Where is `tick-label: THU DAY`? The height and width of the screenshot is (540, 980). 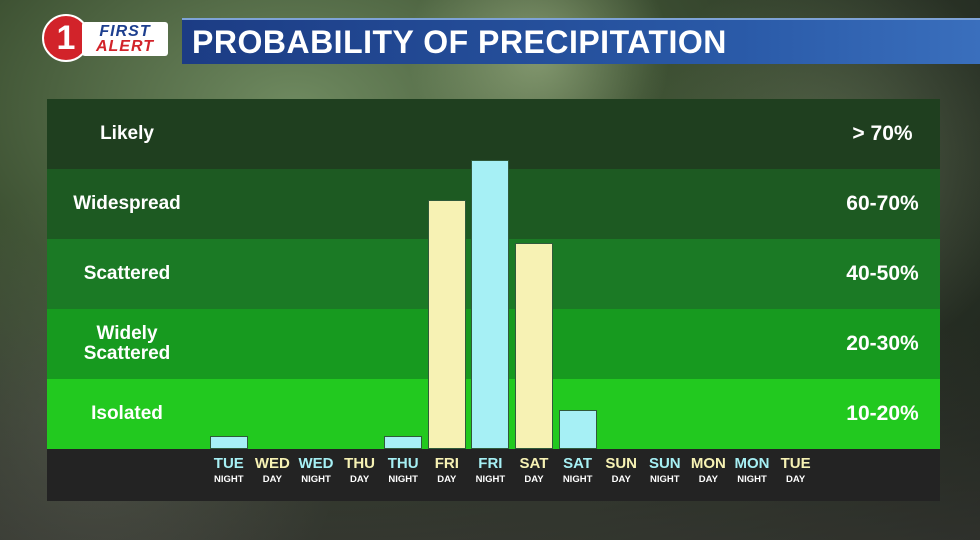 tick-label: THU DAY is located at coordinates (360, 470).